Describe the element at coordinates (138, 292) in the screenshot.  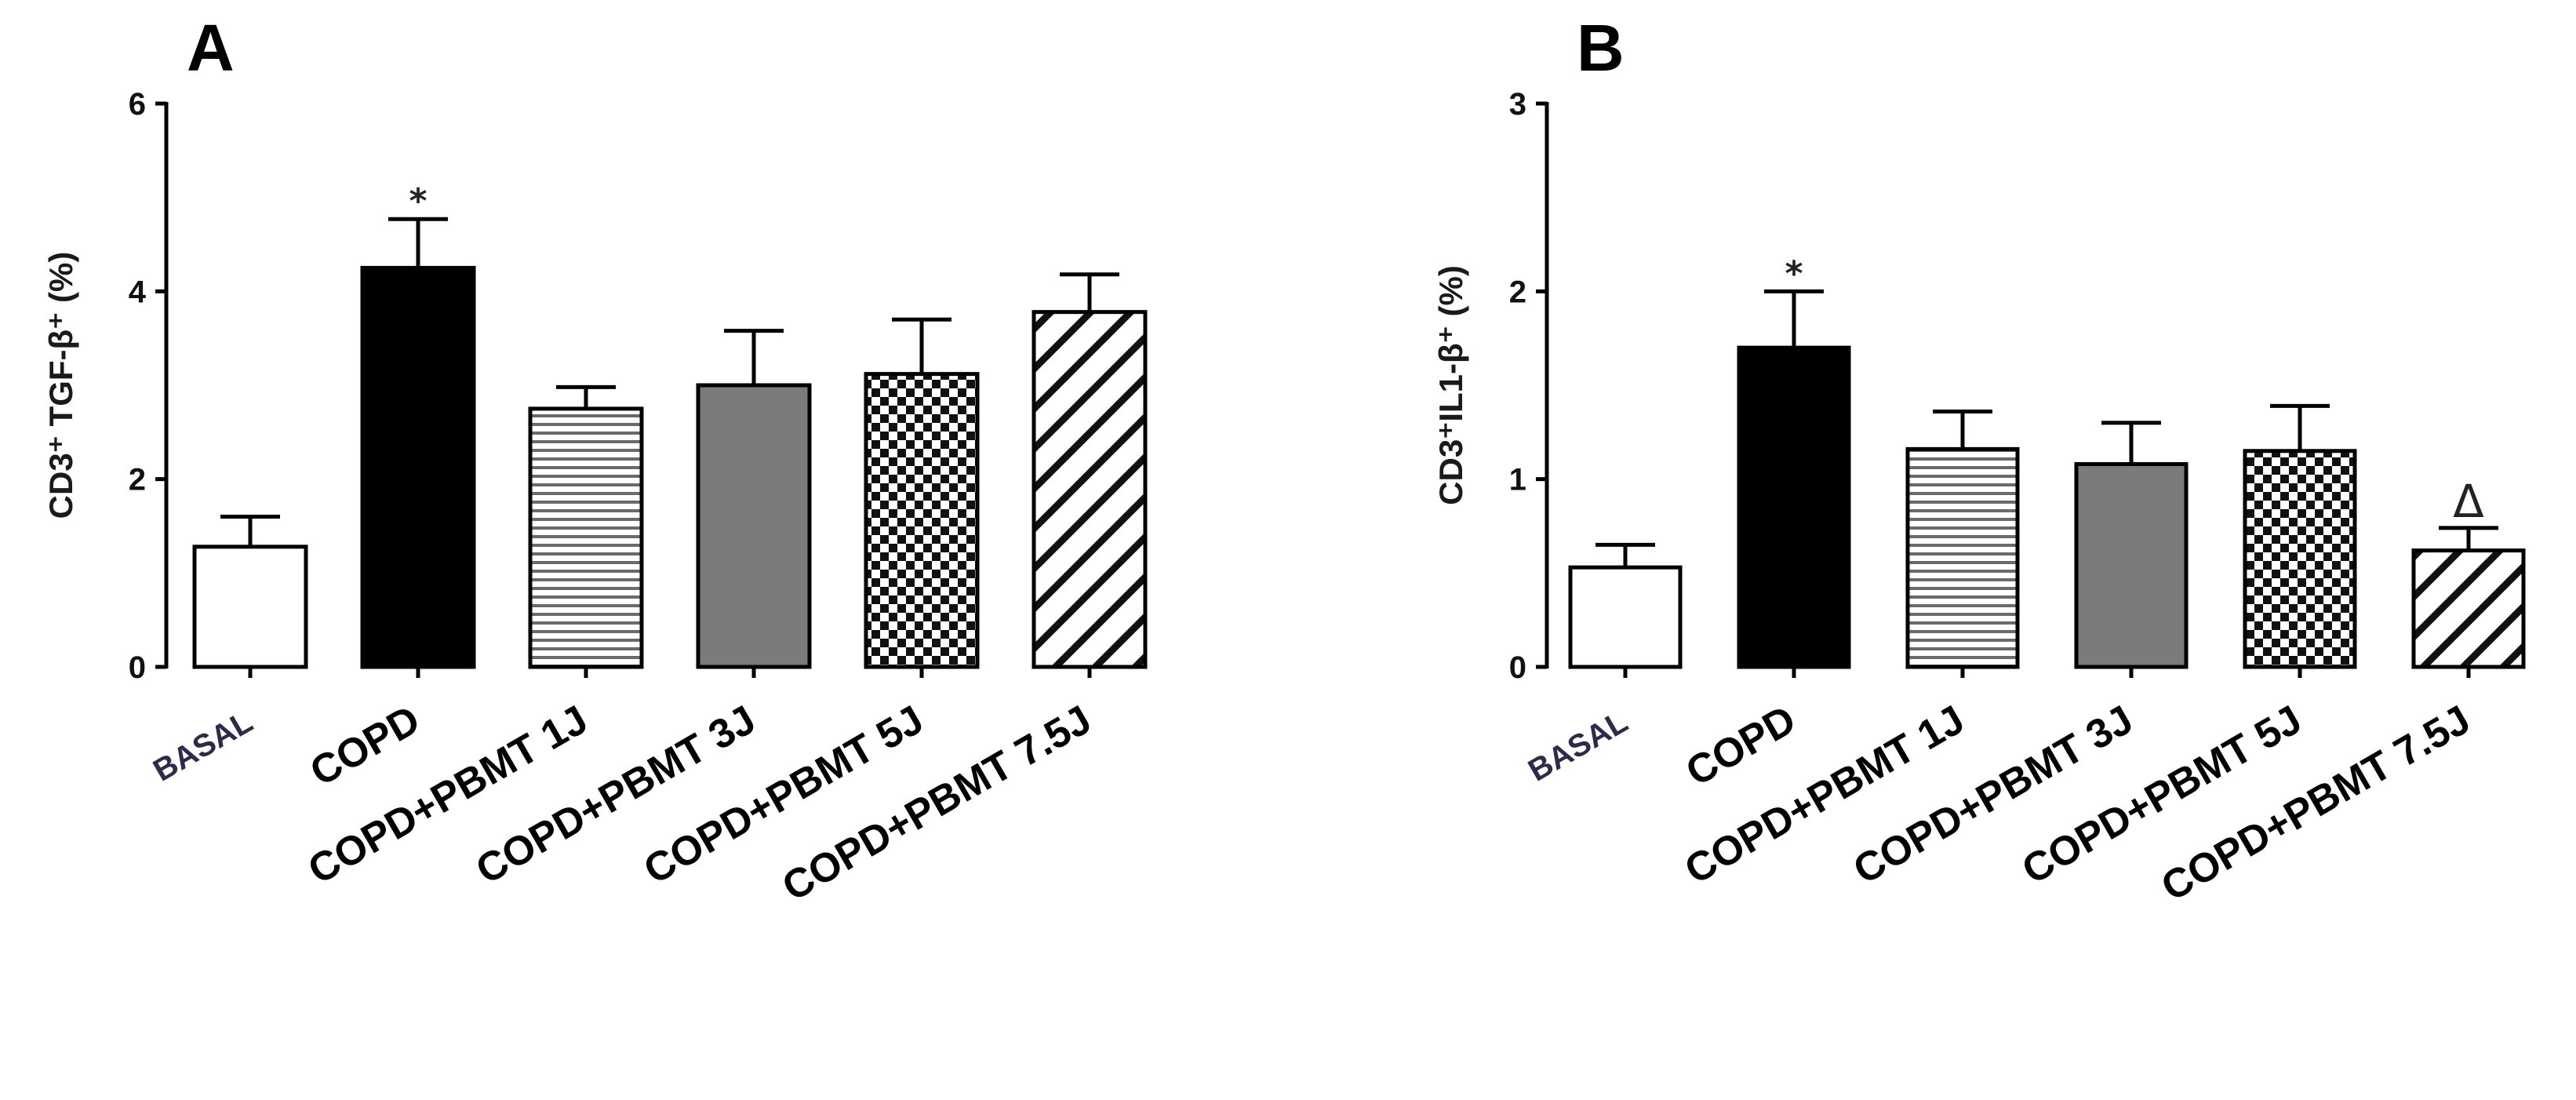
I see `chart-a-y-tick-label-2: 4` at that location.